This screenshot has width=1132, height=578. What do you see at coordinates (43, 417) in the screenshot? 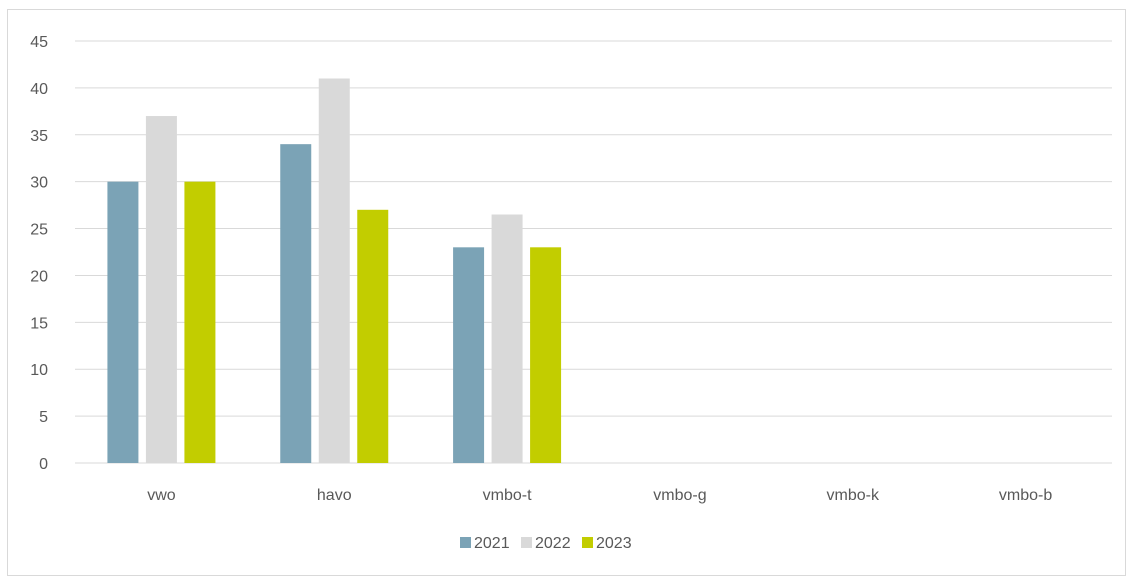
I see `y-tick-label: 5` at bounding box center [43, 417].